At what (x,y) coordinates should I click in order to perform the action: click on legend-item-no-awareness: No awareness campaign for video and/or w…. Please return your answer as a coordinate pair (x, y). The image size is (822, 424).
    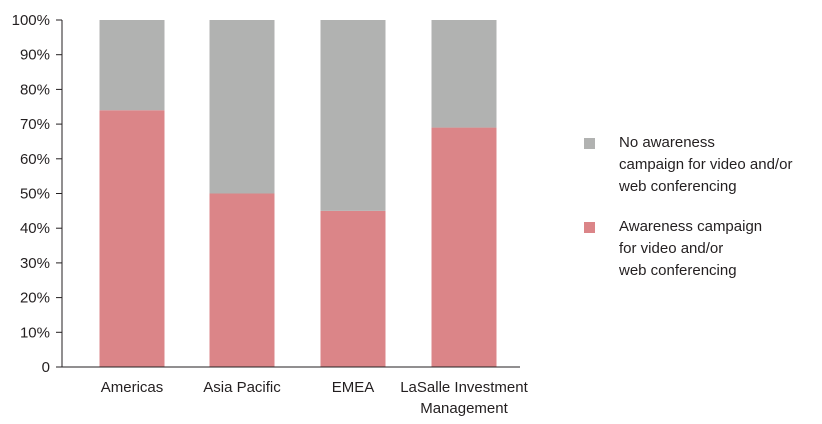
    Looking at the image, I should click on (699, 165).